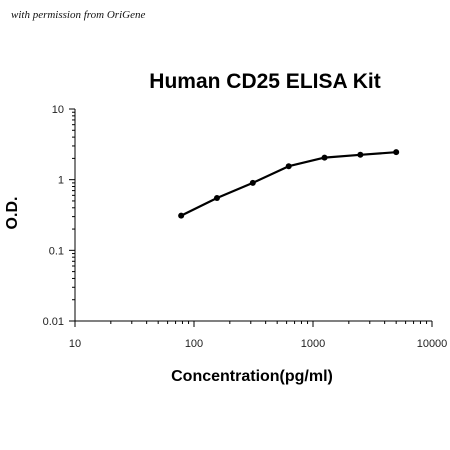 The width and height of the screenshot is (450, 450). Describe the element at coordinates (432, 344) in the screenshot. I see `x-tick-label: 10000` at that location.